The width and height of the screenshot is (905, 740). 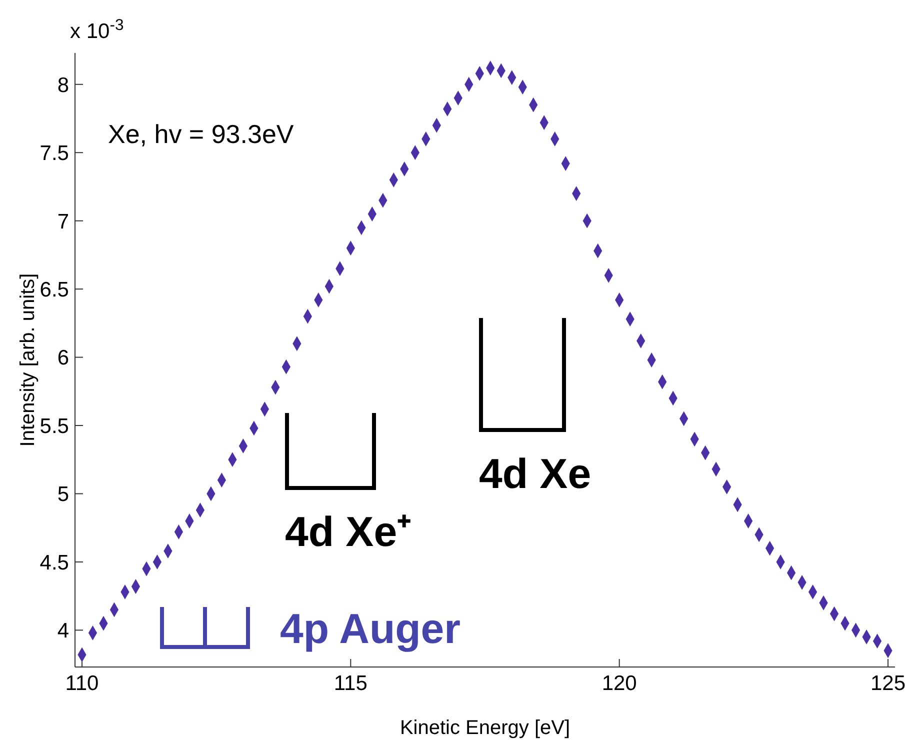 What do you see at coordinates (82, 683) in the screenshot?
I see `x-tick-label: 110` at bounding box center [82, 683].